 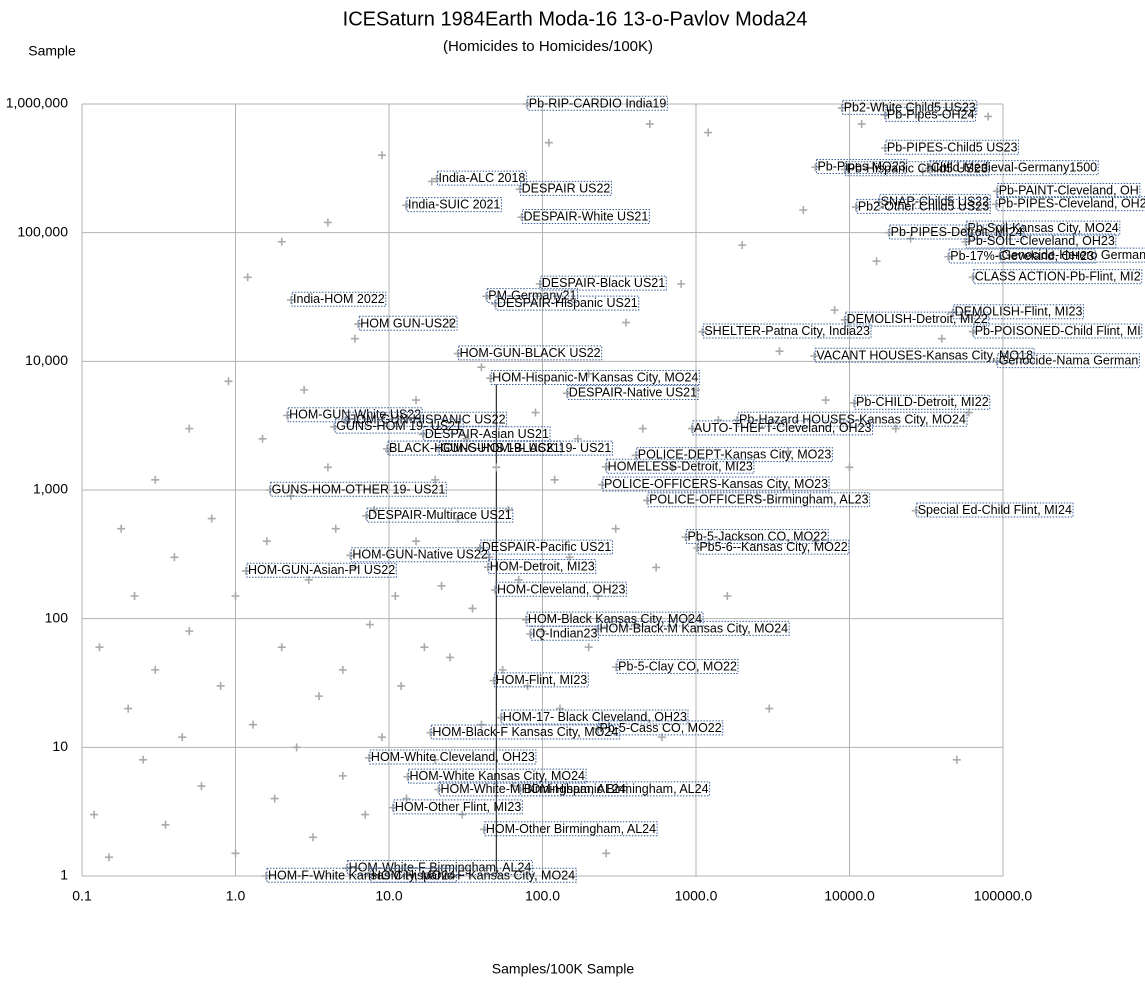 What do you see at coordinates (236, 896) in the screenshot?
I see `x-tick-label: 1.0` at bounding box center [236, 896].